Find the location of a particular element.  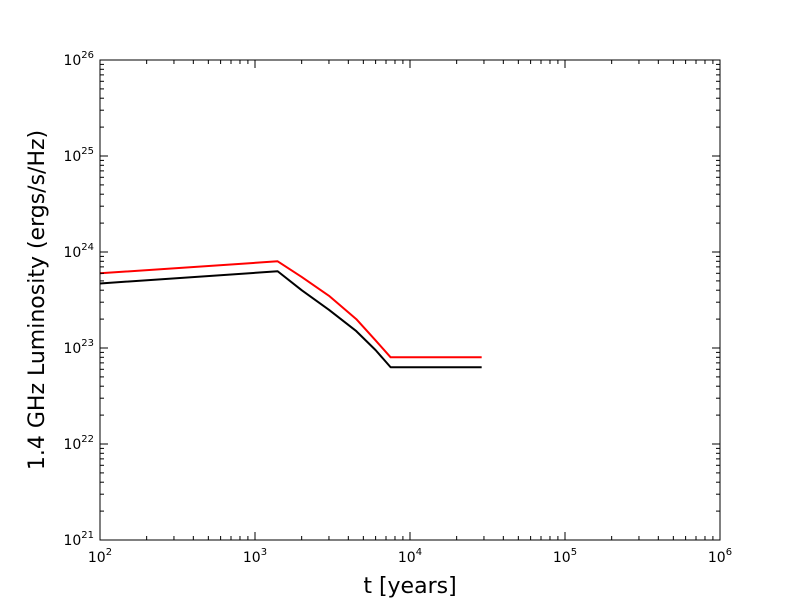

y-tick-label: 1024 is located at coordinates (78, 251).